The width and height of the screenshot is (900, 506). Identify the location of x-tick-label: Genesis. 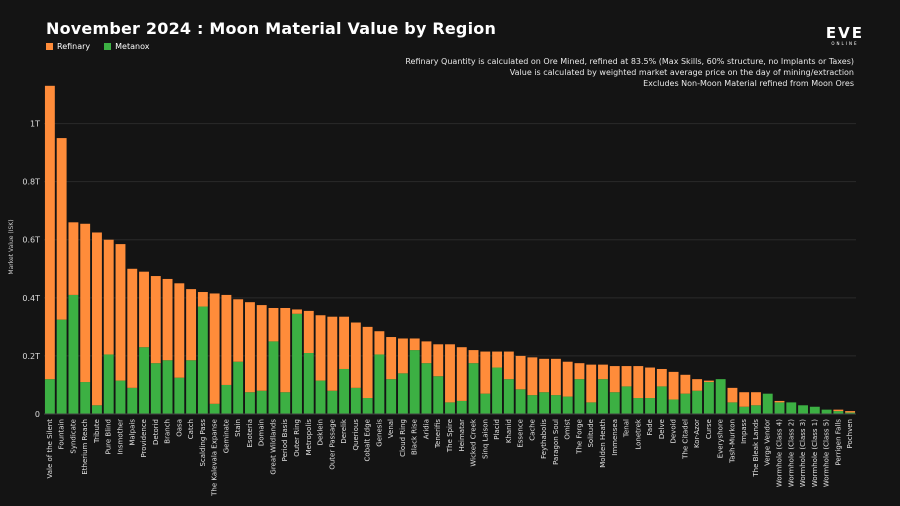
(379, 433).